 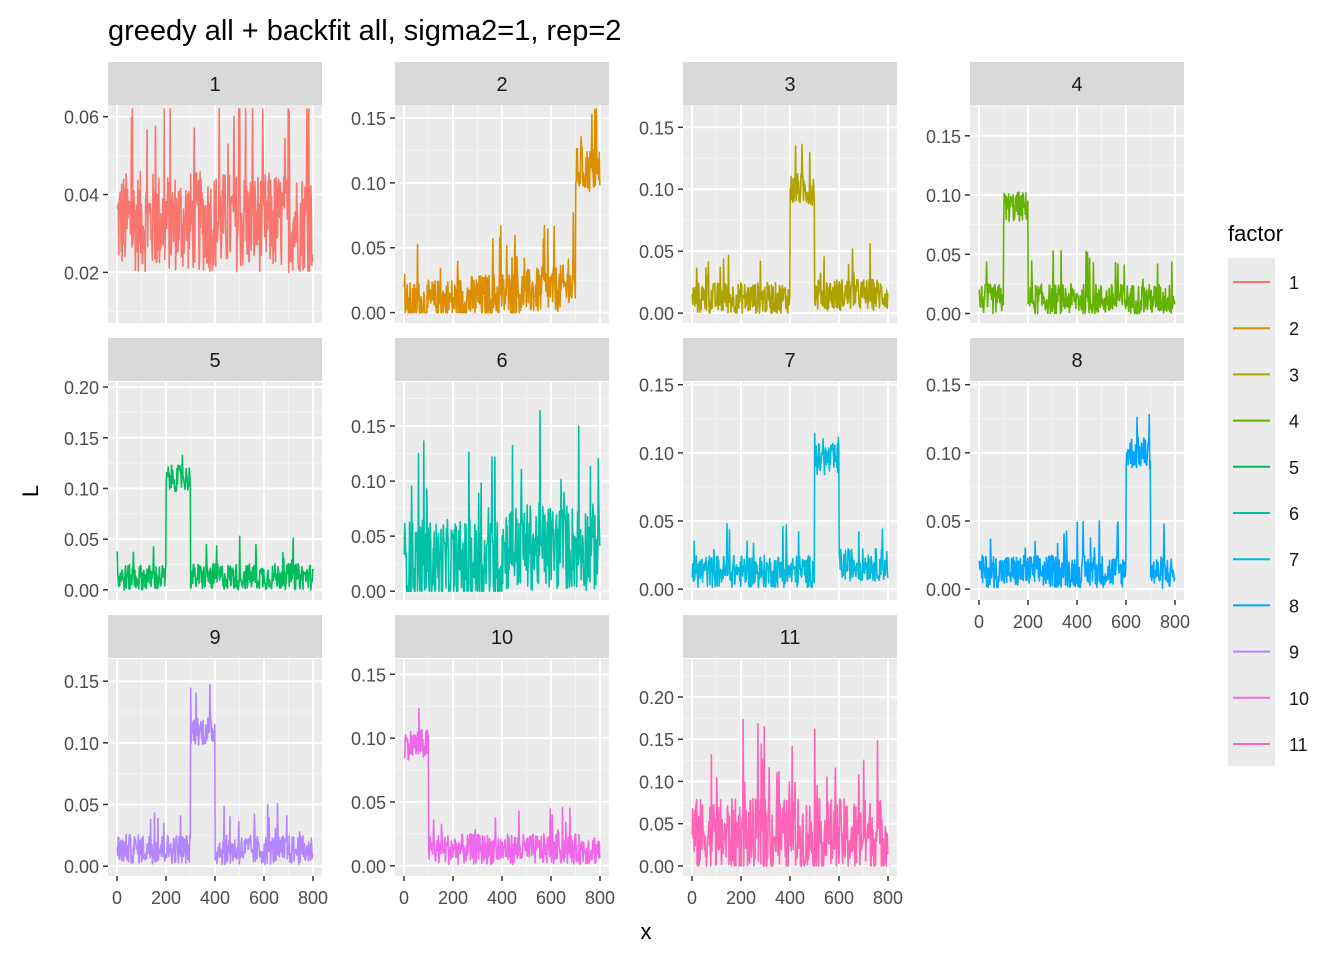 I want to click on facet-panel-2: 2 0.00 0.05 0.10 0.15, so click(x=480, y=193).